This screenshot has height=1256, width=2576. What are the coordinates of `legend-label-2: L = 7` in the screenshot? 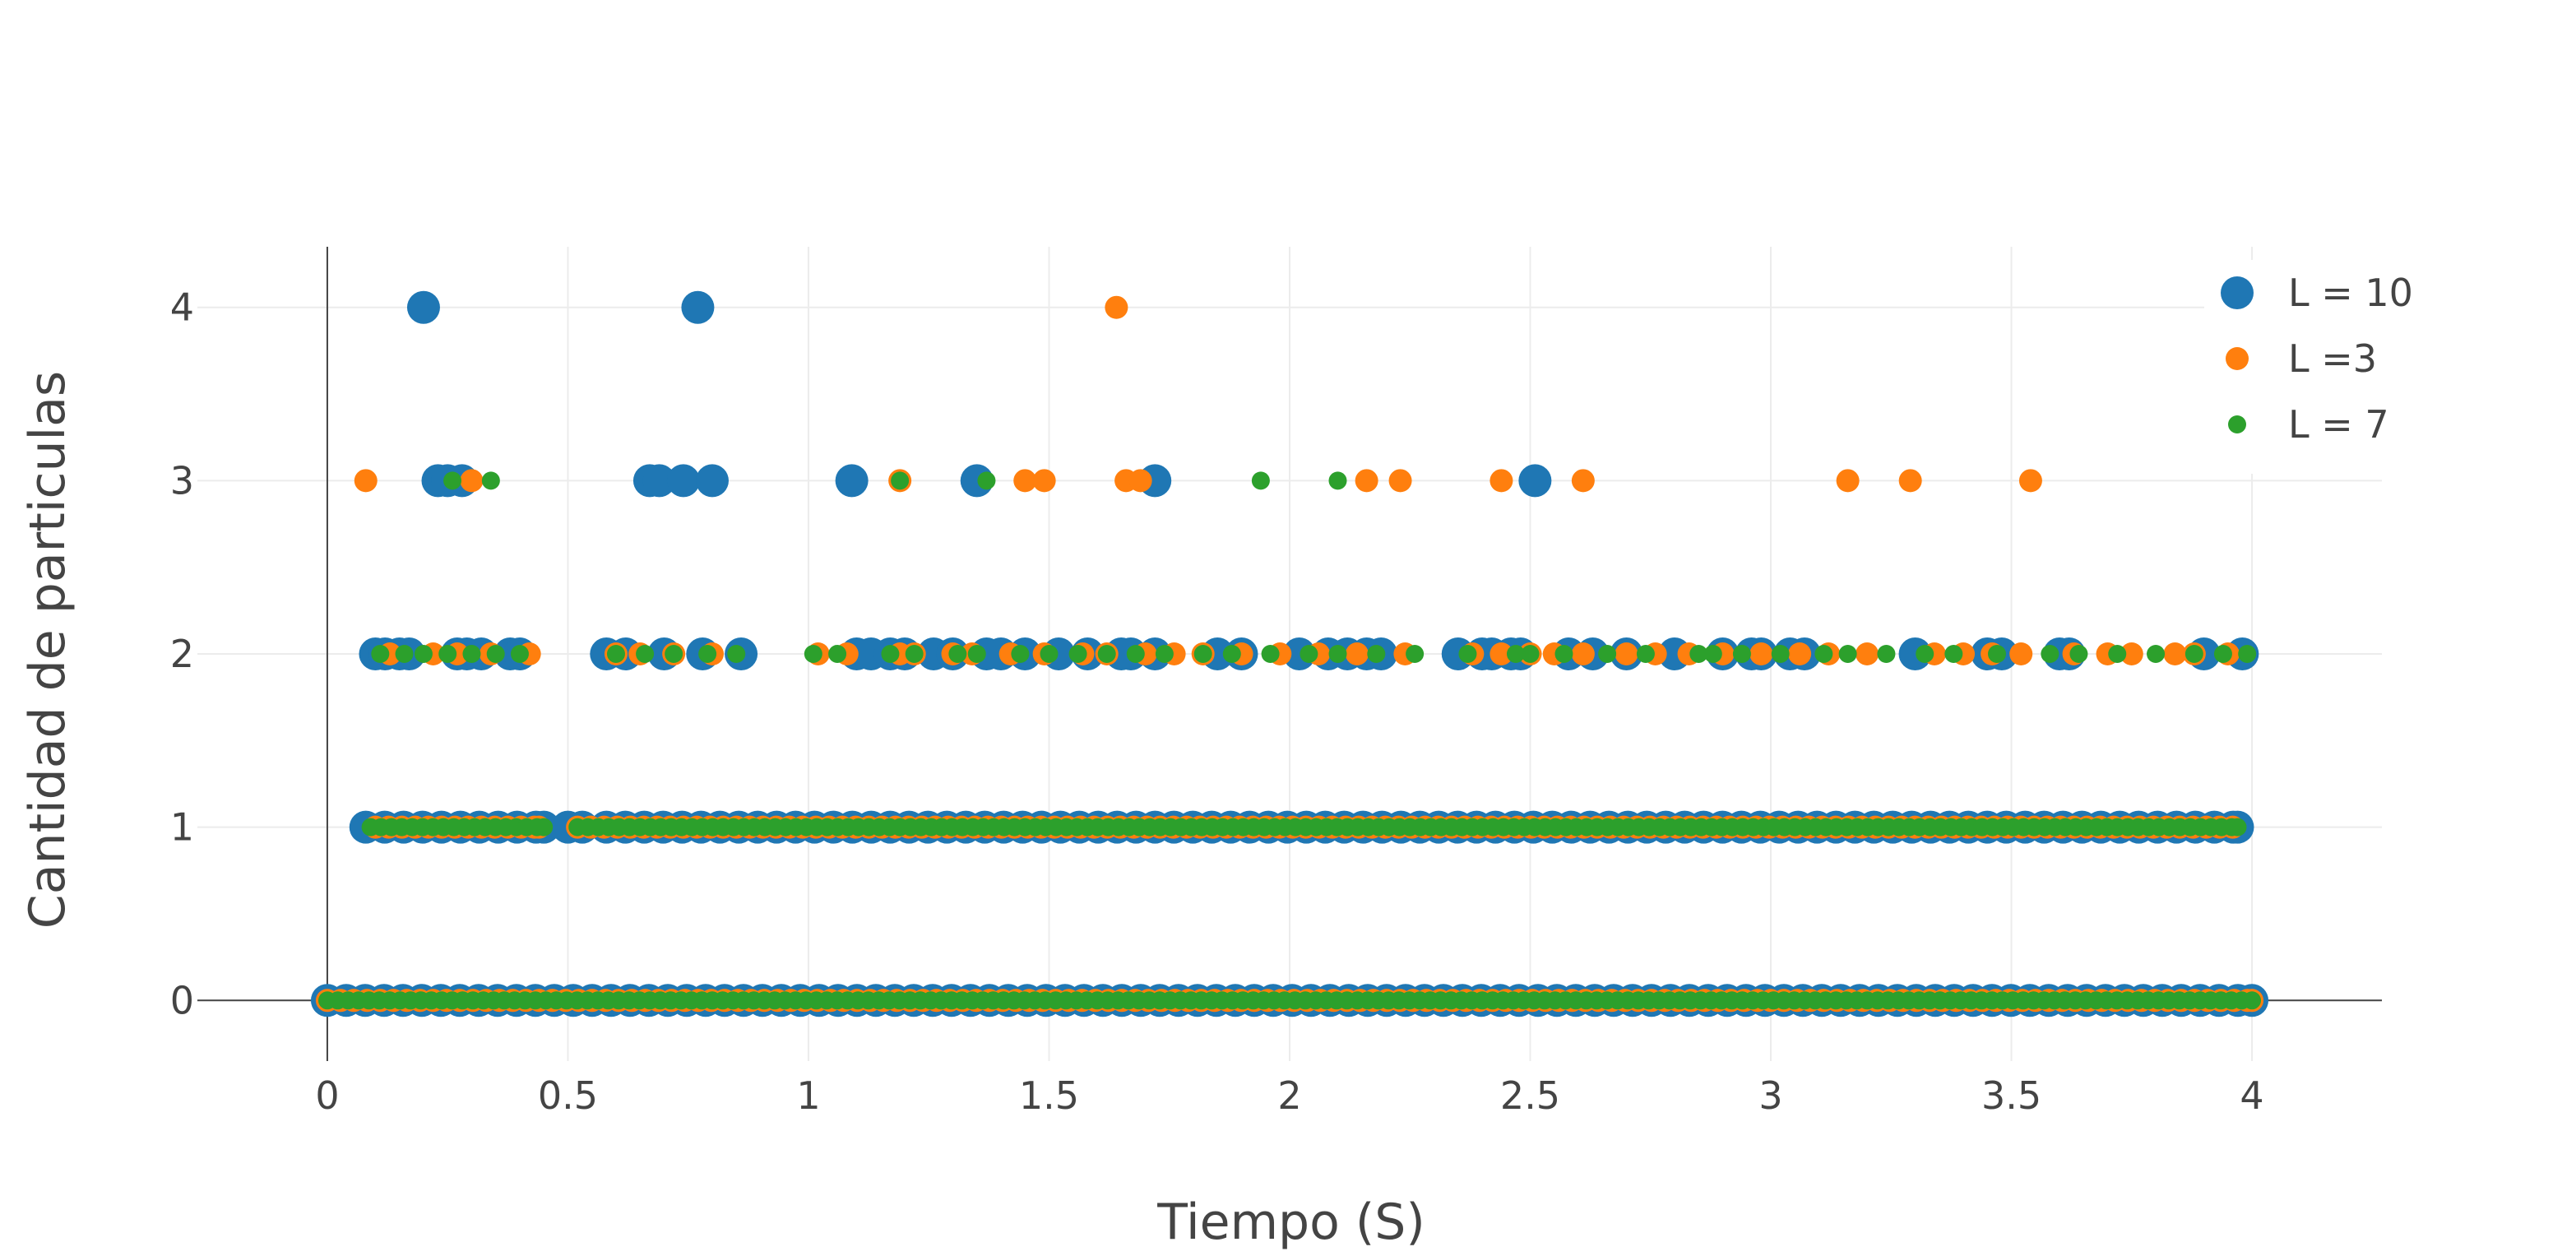 It's located at (2339, 424).